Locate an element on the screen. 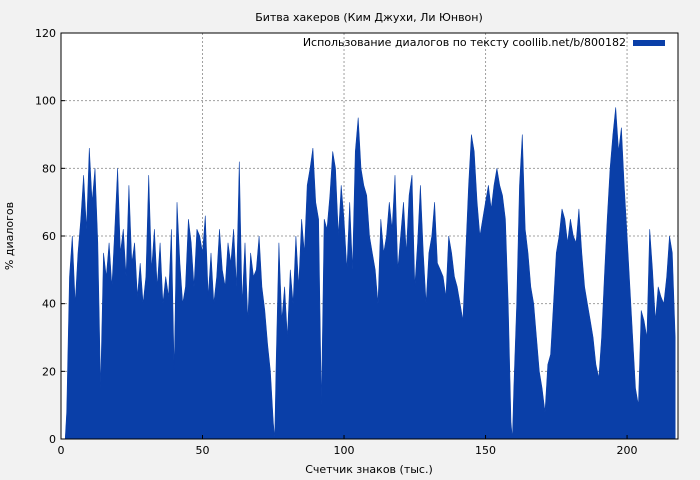 The height and width of the screenshot is (480, 700). x-axis: 0 50 100 150 200 is located at coordinates (348, 446).